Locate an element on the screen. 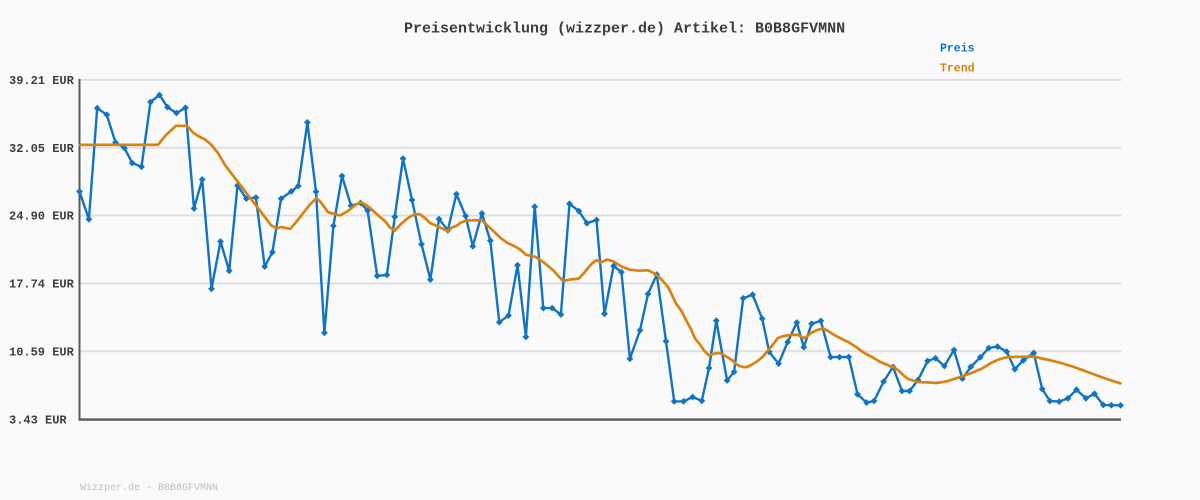 Image resolution: width=1200 pixels, height=500 pixels. svg-text: 24.90 EUR is located at coordinates (42, 217).